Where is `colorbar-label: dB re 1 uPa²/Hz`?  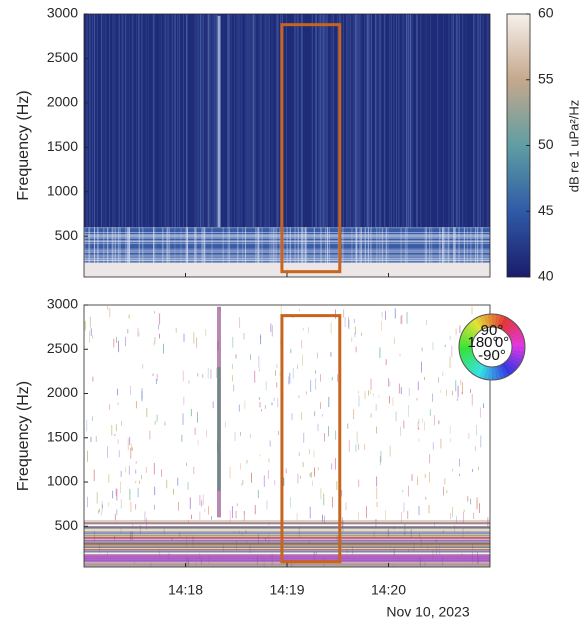
colorbar-label: dB re 1 uPa²/Hz is located at coordinates (573, 146).